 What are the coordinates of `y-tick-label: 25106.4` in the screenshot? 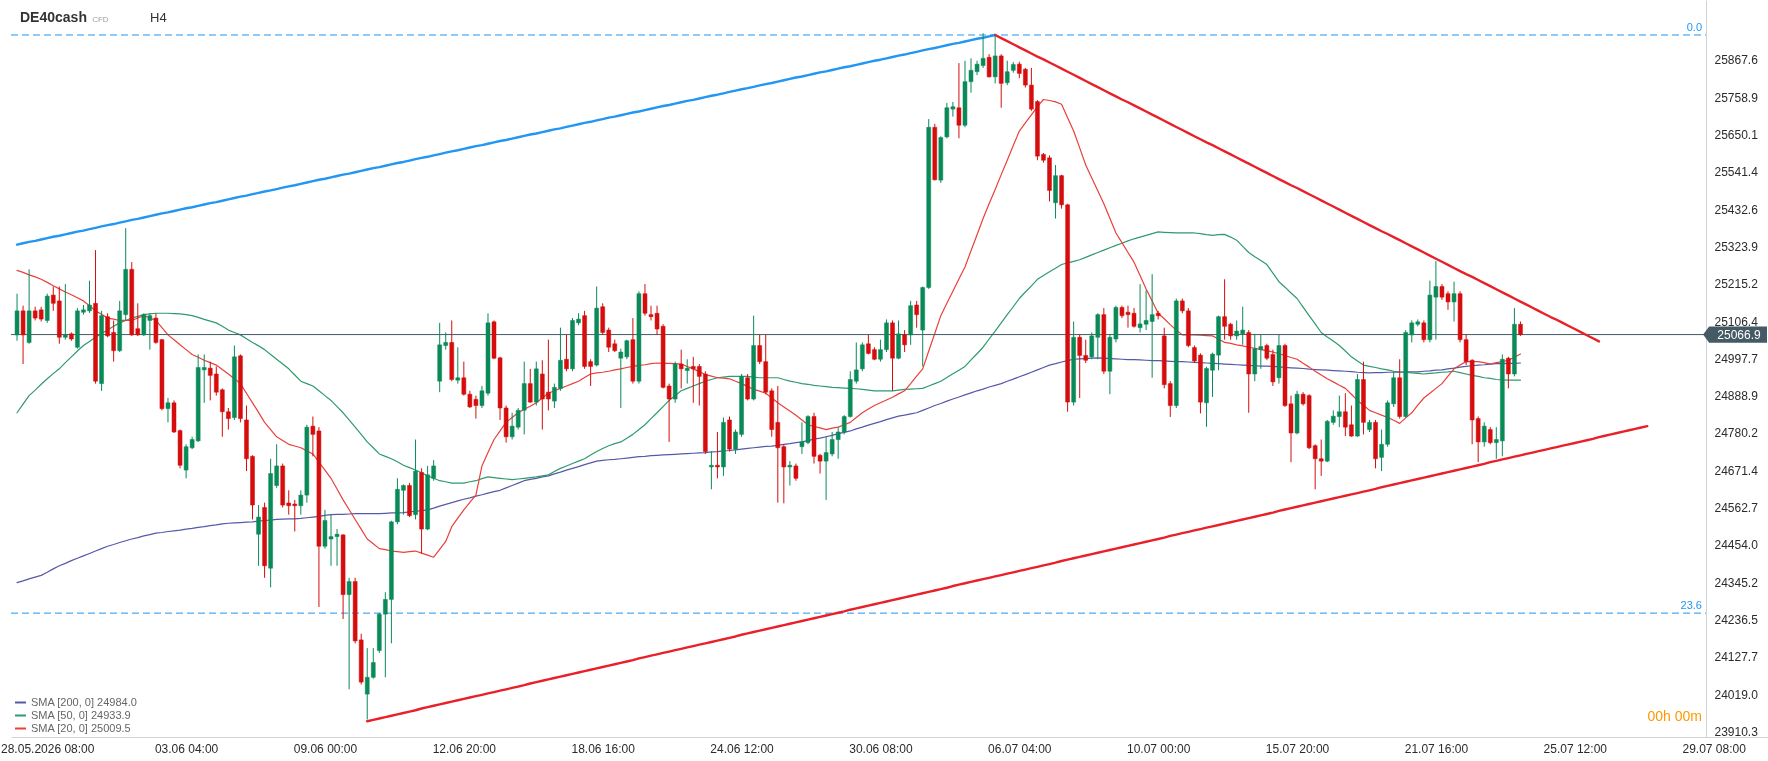 It's located at (1736, 321).